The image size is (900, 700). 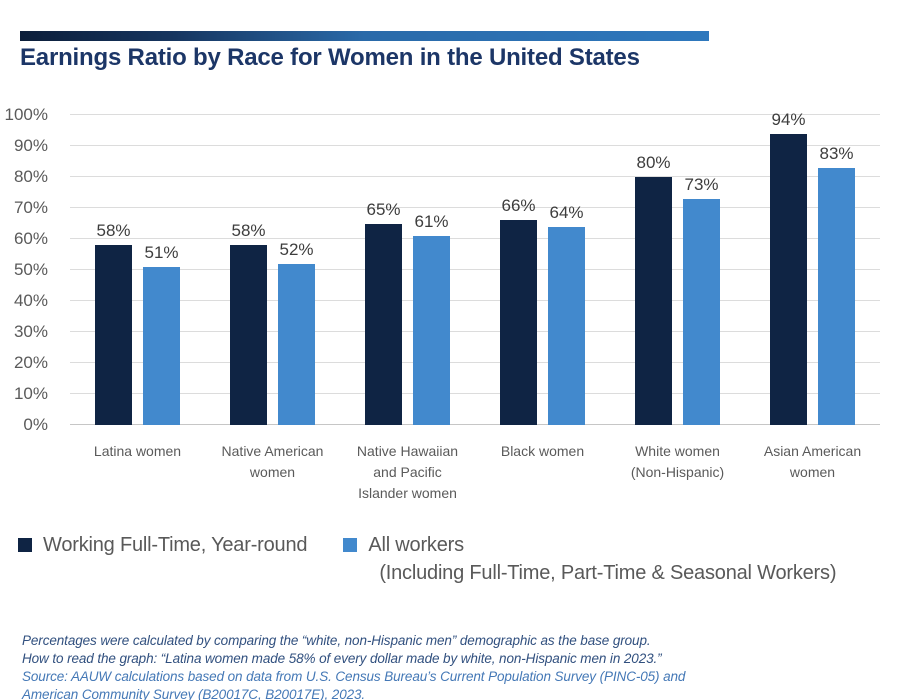 I want to click on bar-column: 61%, so click(x=431, y=318).